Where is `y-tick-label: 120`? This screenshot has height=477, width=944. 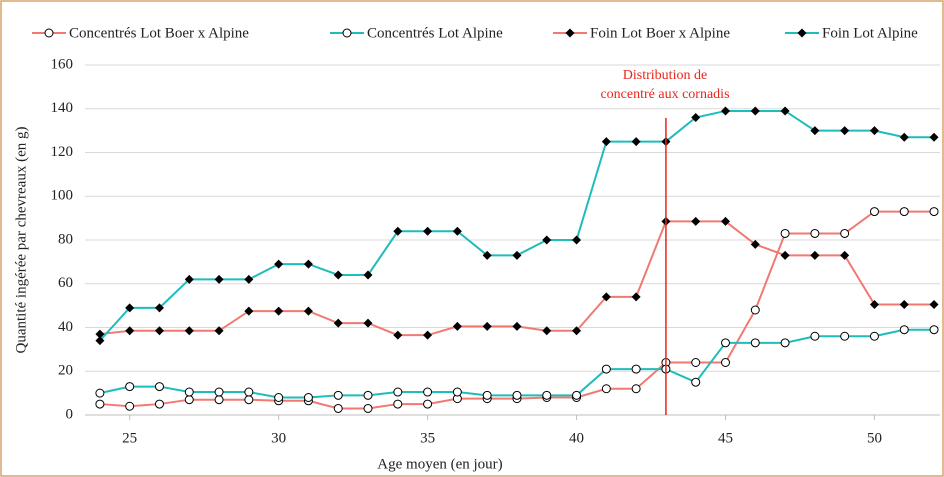
y-tick-label: 120 is located at coordinates (62, 152).